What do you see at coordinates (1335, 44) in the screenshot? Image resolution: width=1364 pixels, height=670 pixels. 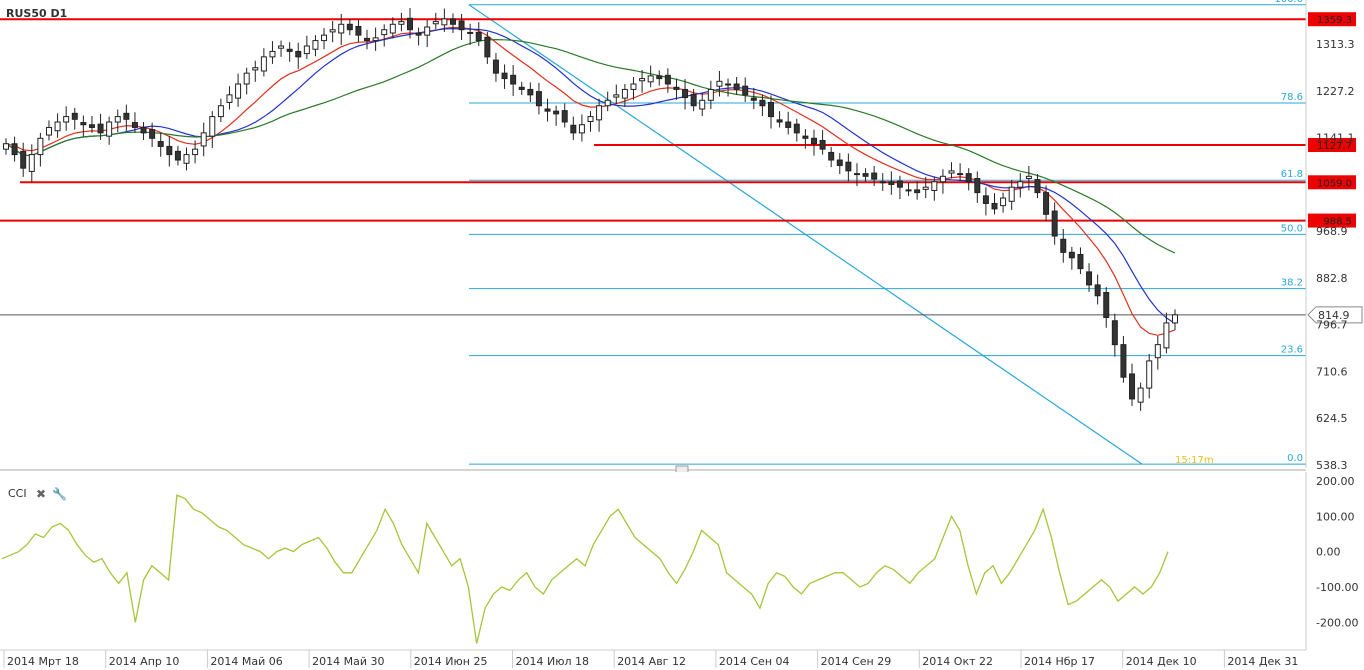 I see `price-tick-label: 1313.3` at bounding box center [1335, 44].